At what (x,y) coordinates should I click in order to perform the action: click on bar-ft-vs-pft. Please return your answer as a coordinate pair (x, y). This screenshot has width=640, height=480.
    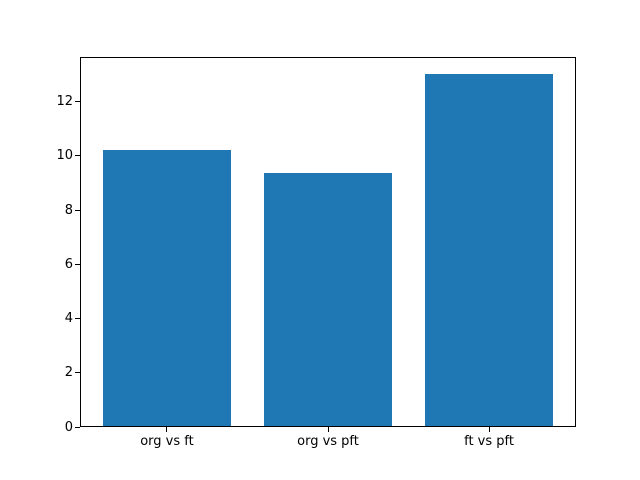
    Looking at the image, I should click on (489, 249).